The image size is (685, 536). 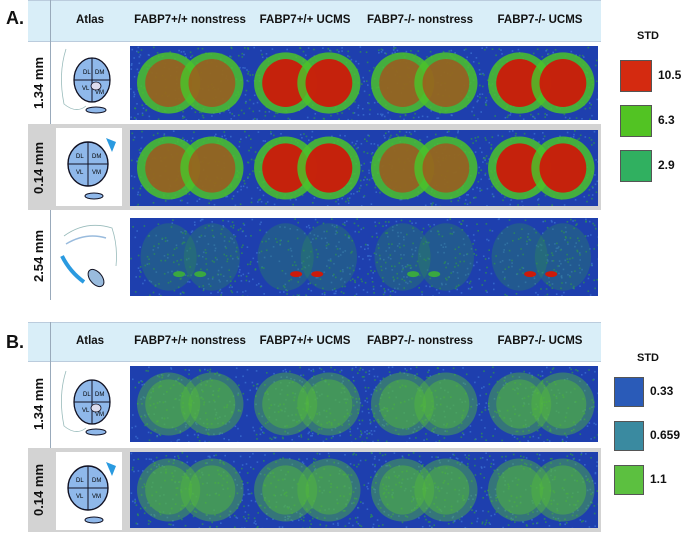 I want to click on panel-b-atlas-1-label-vl: VL, so click(x=86, y=411).